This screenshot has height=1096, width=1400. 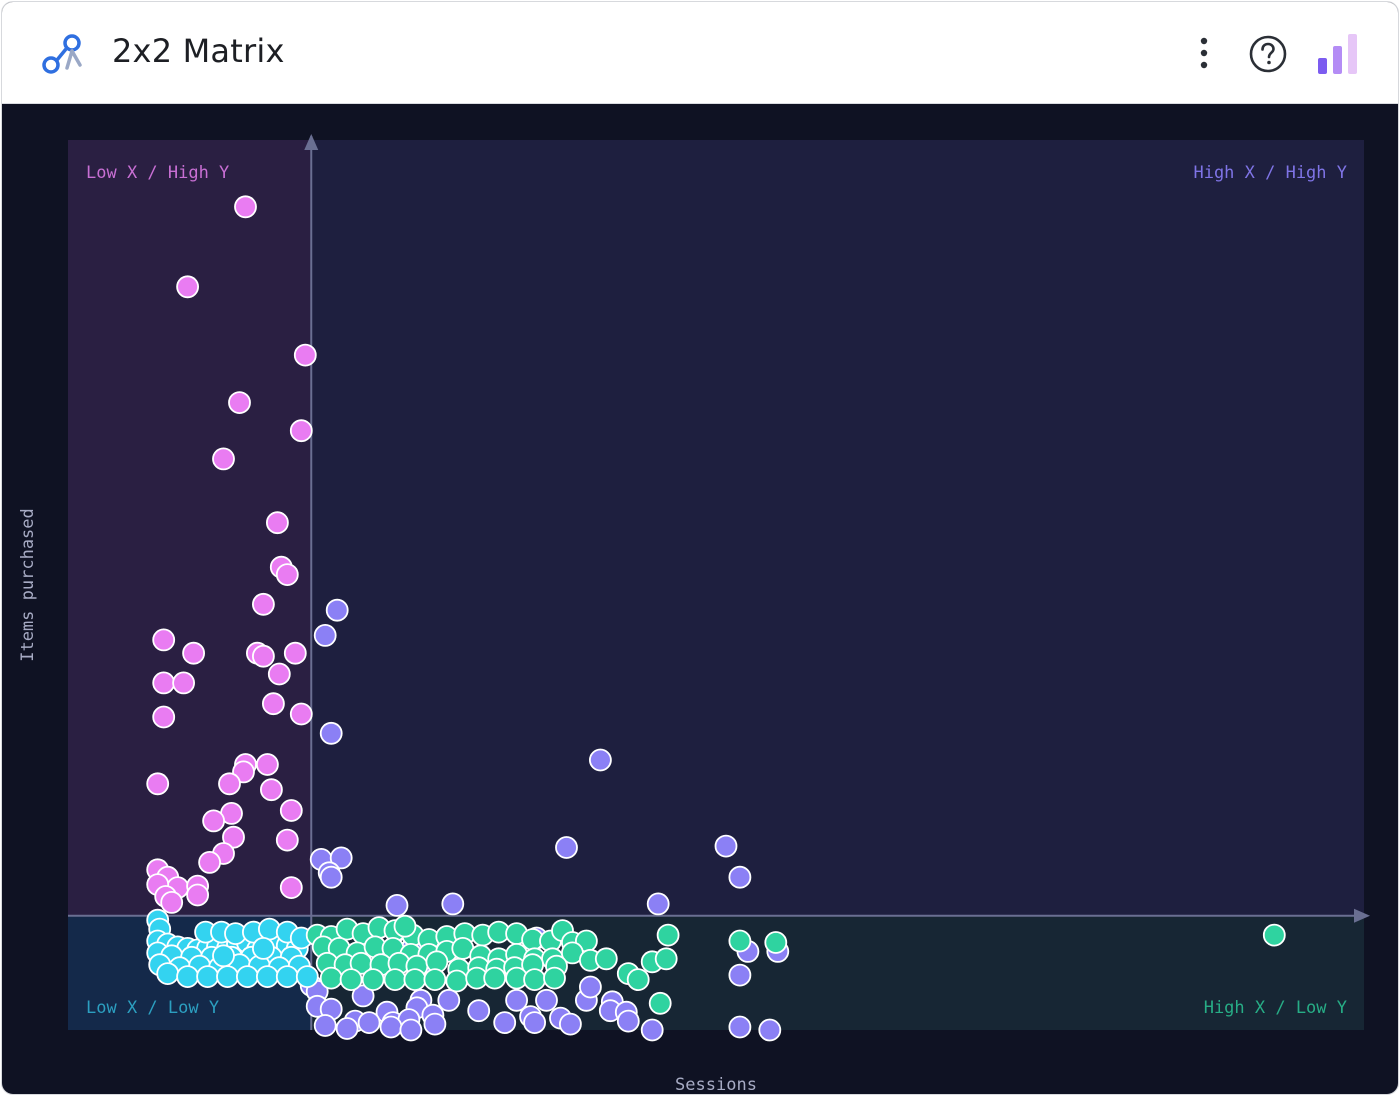 What do you see at coordinates (152, 1008) in the screenshot?
I see `quadrant-label-low-x-low-y: Low X / Low Y` at bounding box center [152, 1008].